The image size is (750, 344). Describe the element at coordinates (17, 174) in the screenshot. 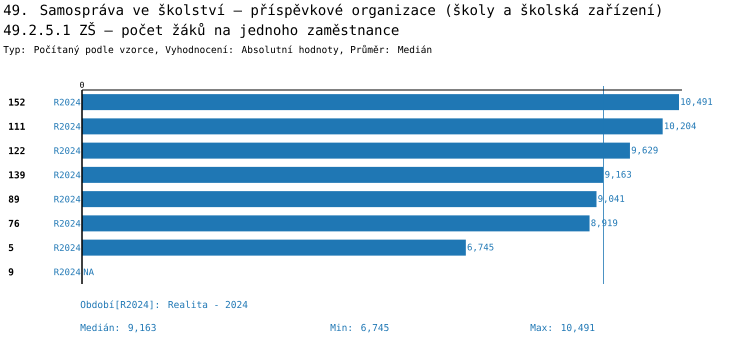

I see `y-tick-label: 139` at that location.